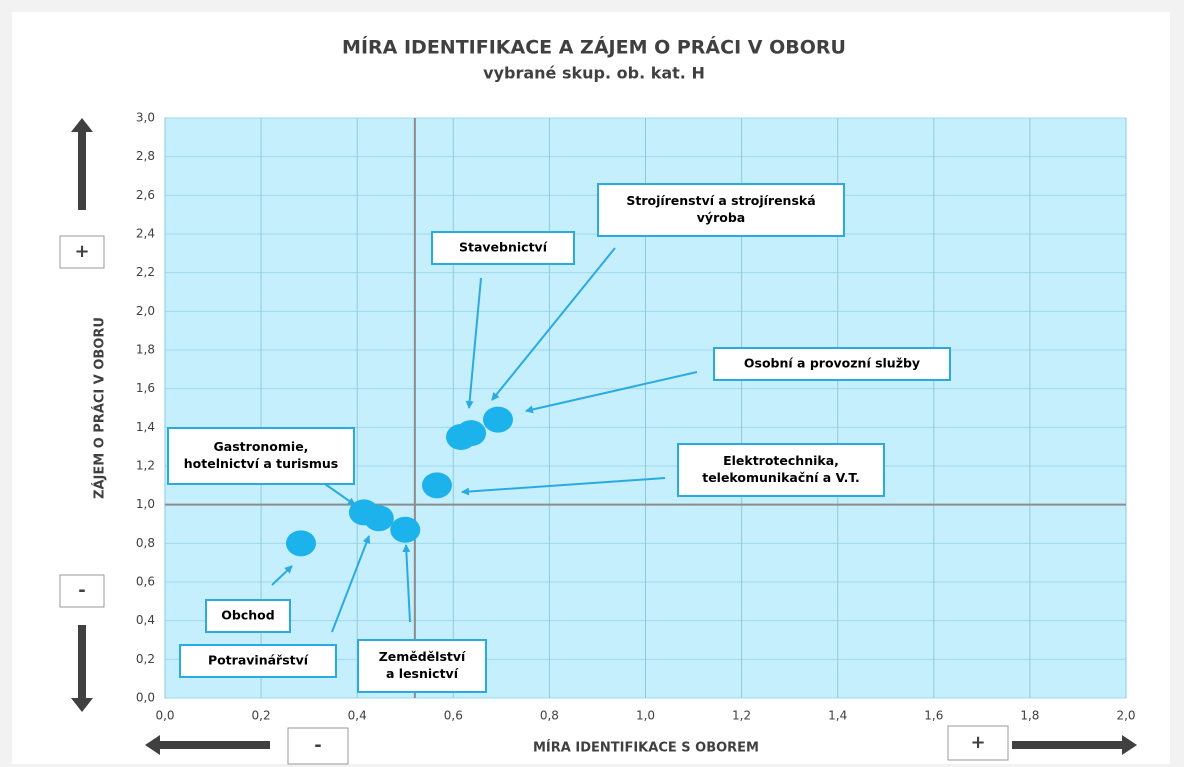 This screenshot has width=1184, height=767. I want to click on point-label: Osobní a provozní služby, so click(832, 363).